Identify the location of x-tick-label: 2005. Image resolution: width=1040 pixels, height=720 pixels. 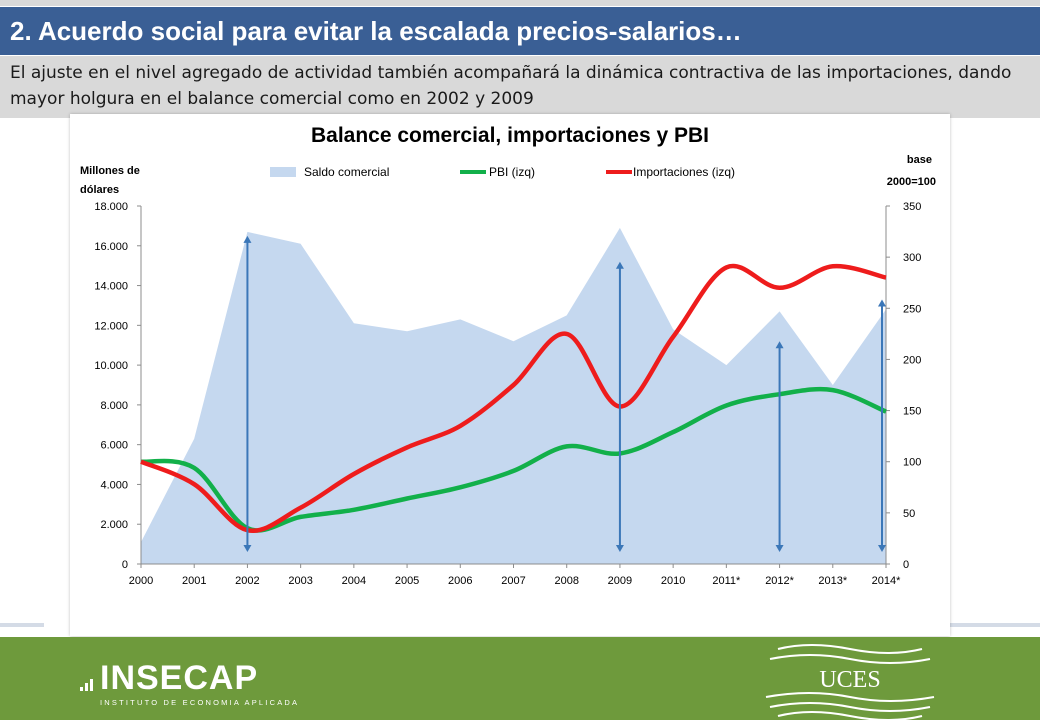
(407, 581).